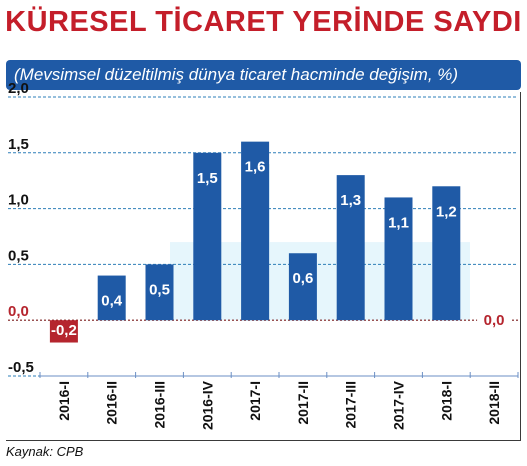 This screenshot has height=466, width=527. I want to click on bar-value-label: 1,3, so click(350, 200).